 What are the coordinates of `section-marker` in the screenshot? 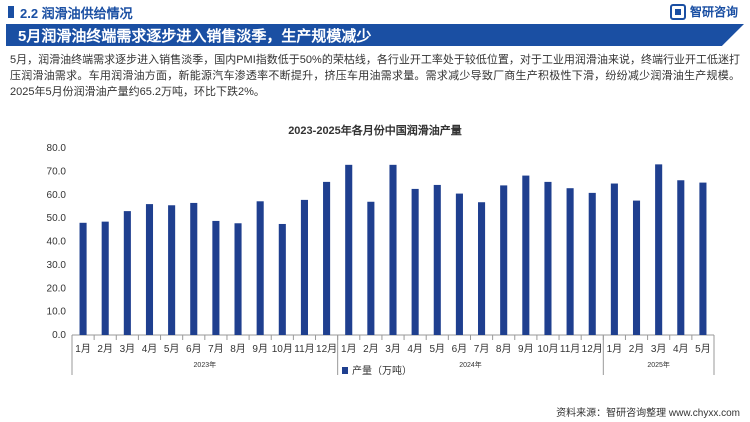 It's located at (11, 12).